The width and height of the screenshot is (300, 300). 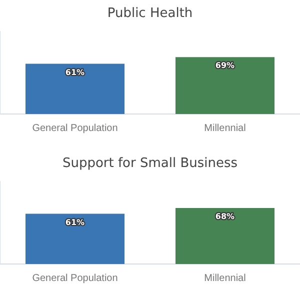 What do you see at coordinates (150, 164) in the screenshot?
I see `chart-title: Support for Small Business` at bounding box center [150, 164].